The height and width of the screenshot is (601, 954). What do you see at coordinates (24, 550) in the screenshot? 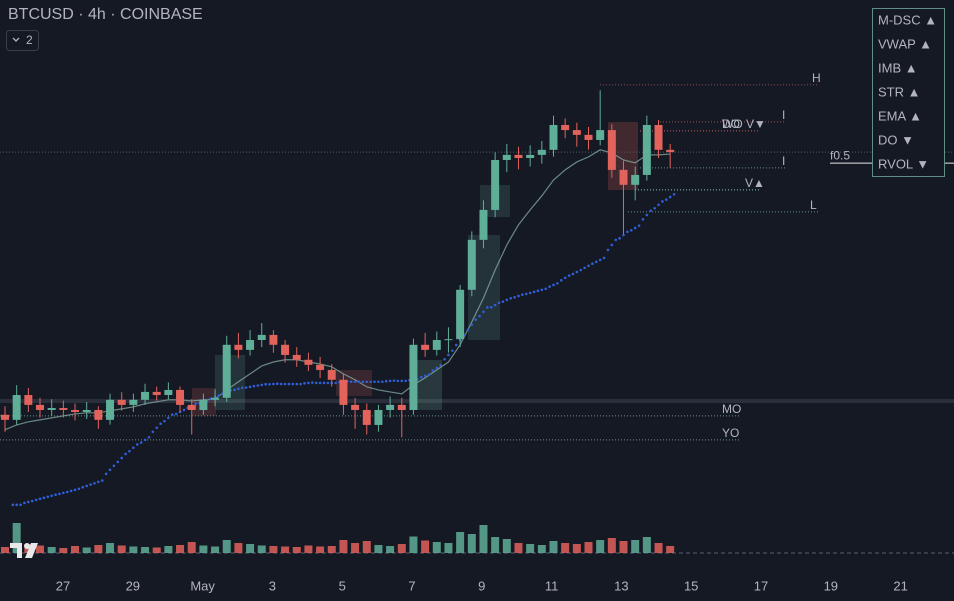
I see `watermark-logo` at bounding box center [24, 550].